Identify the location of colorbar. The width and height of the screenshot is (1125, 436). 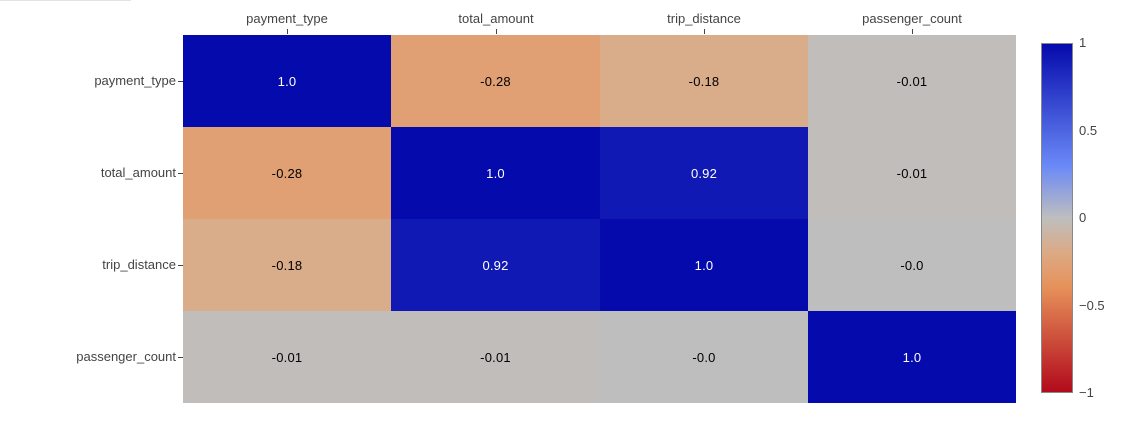
(1057, 218).